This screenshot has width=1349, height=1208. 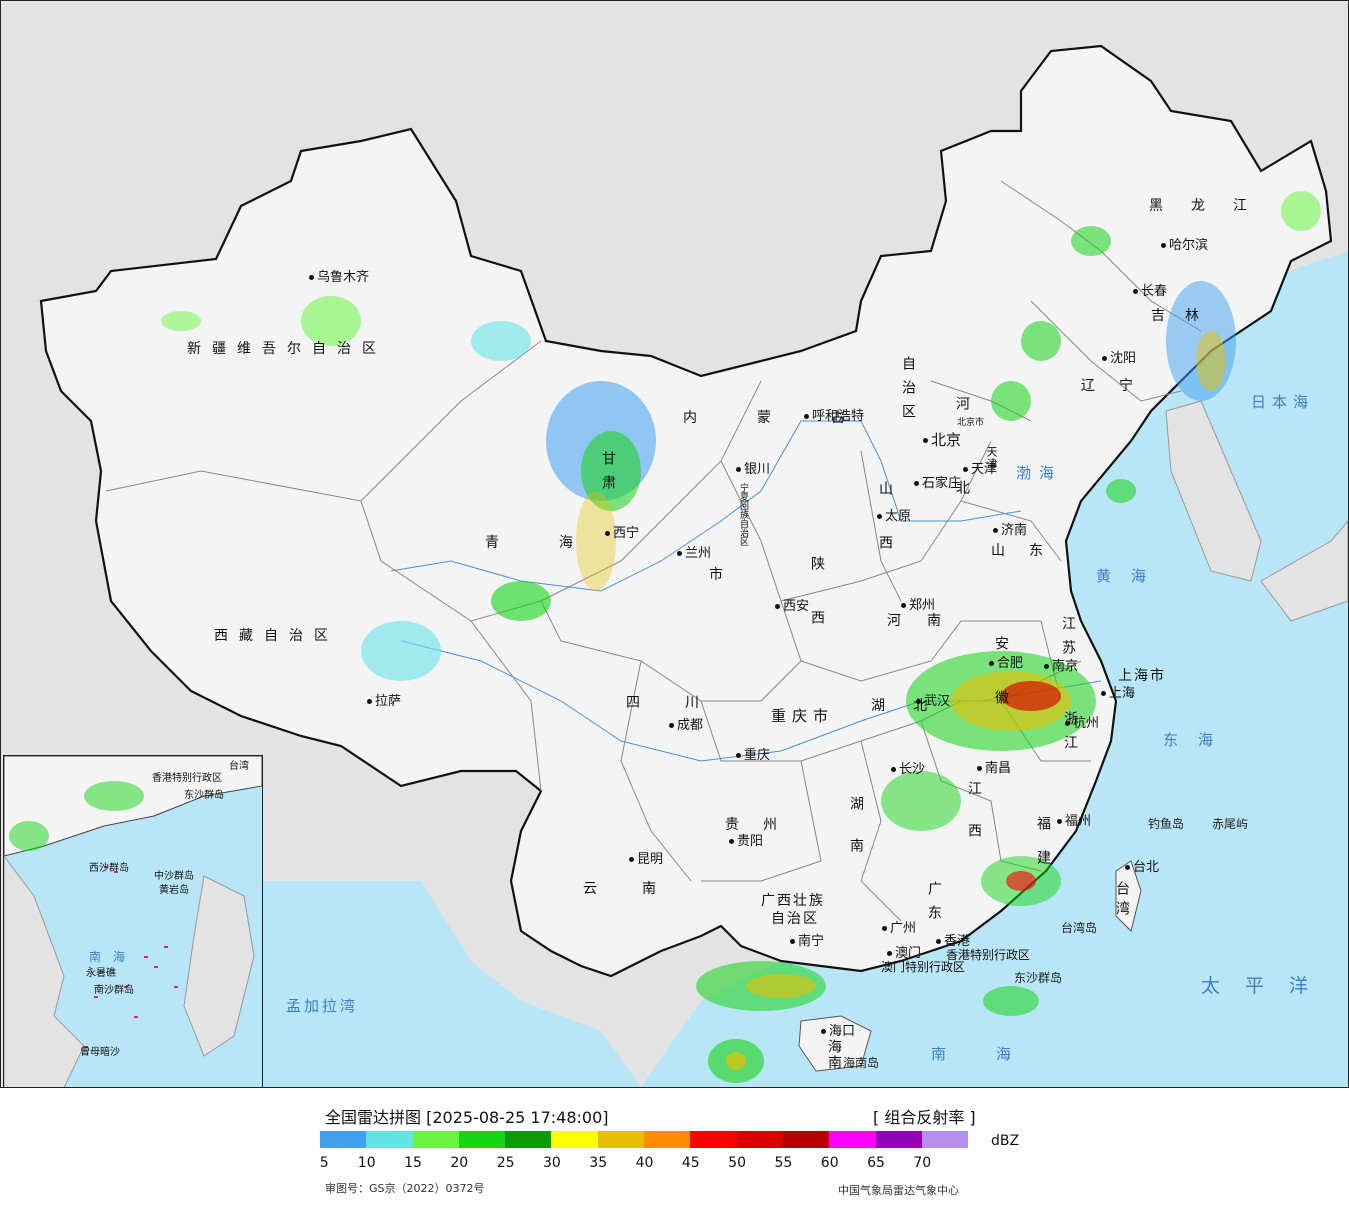 What do you see at coordinates (807, 941) in the screenshot?
I see `city-nanning: 南宁` at bounding box center [807, 941].